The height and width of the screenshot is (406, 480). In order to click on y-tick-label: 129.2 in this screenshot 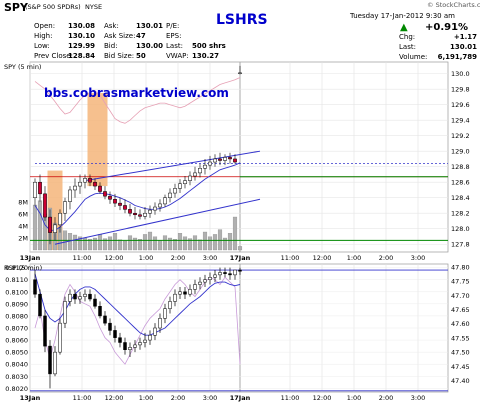, I will do `click(460, 136)`.